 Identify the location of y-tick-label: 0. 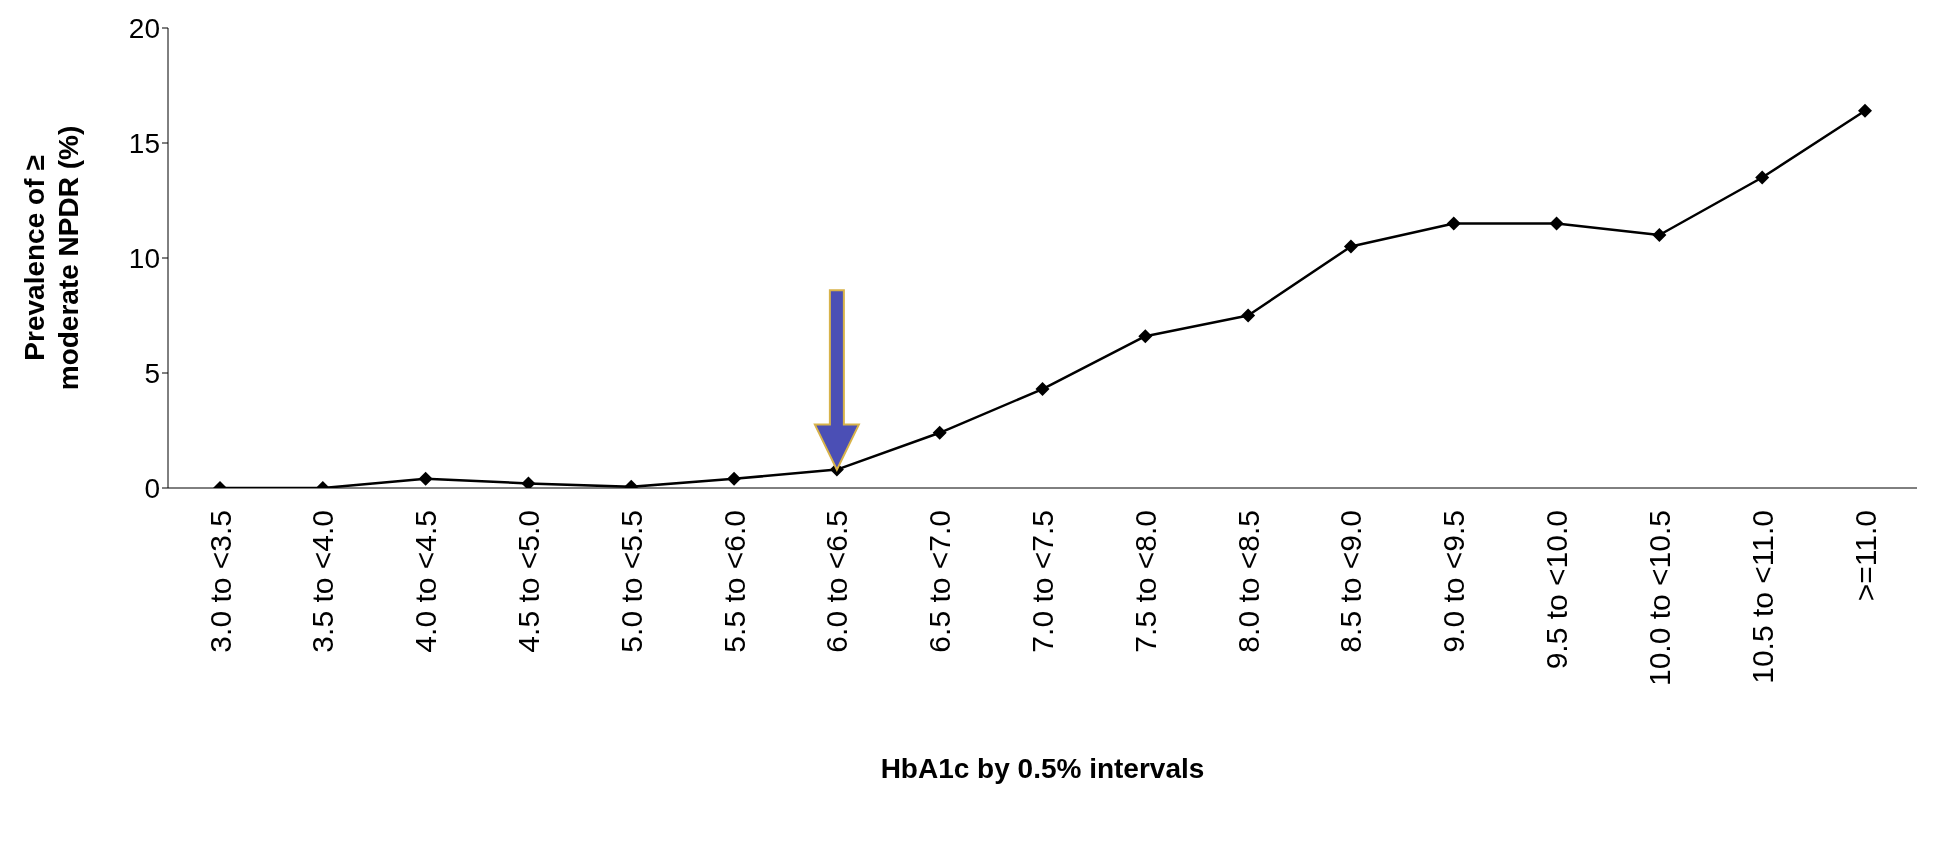
(152, 488).